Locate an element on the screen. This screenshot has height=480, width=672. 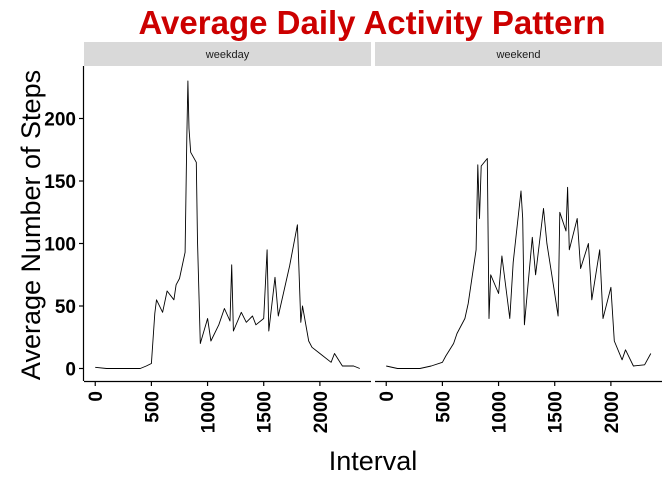
x-axis-title: Interval is located at coordinates (373, 461).